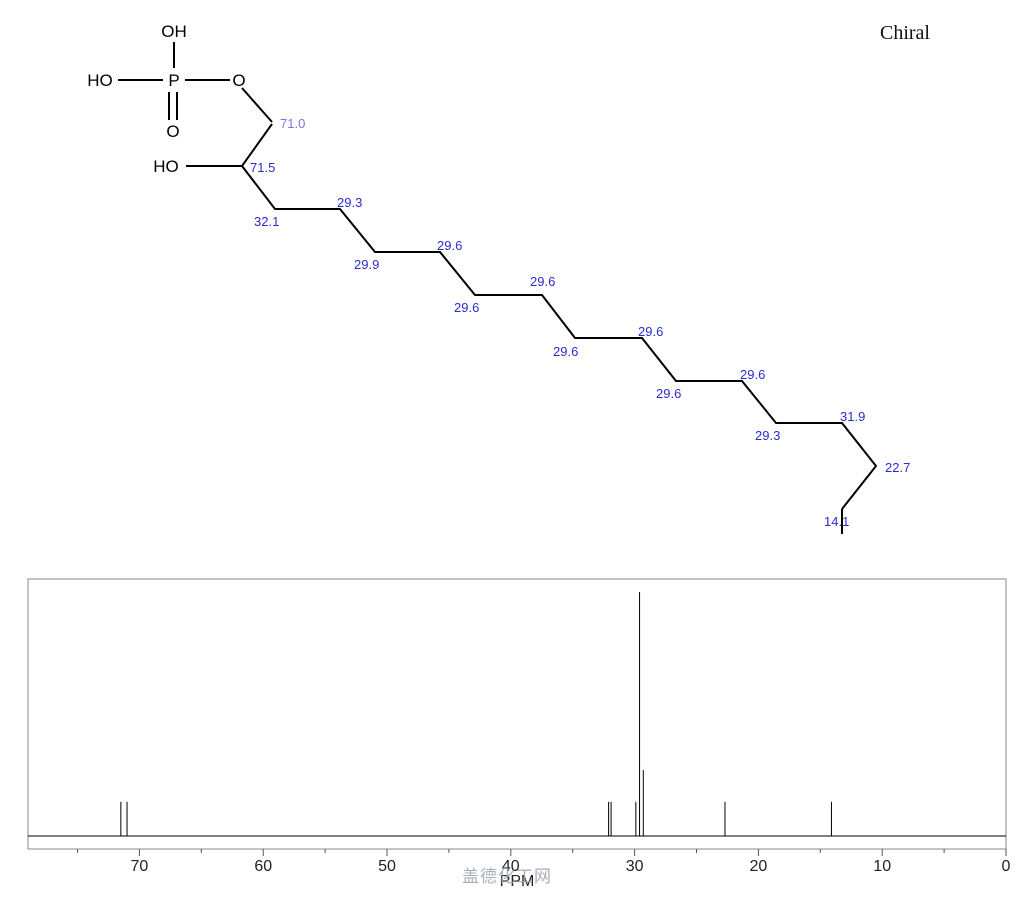 This screenshot has width=1024, height=900. I want to click on atom-ho-left: HO, so click(100, 80).